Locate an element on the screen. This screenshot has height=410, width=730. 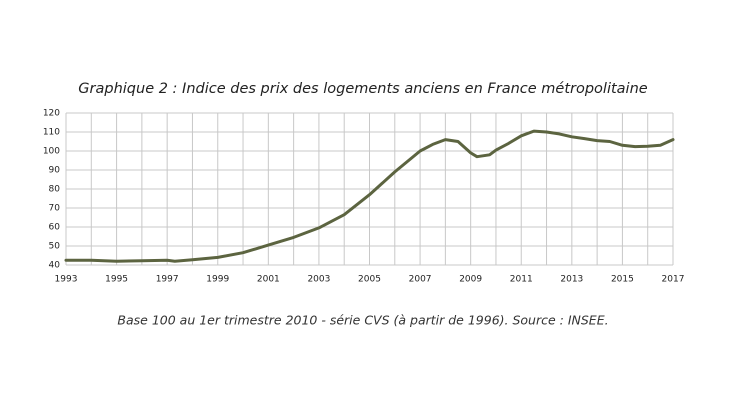
x-tick-label: 2007 is located at coordinates (420, 280).